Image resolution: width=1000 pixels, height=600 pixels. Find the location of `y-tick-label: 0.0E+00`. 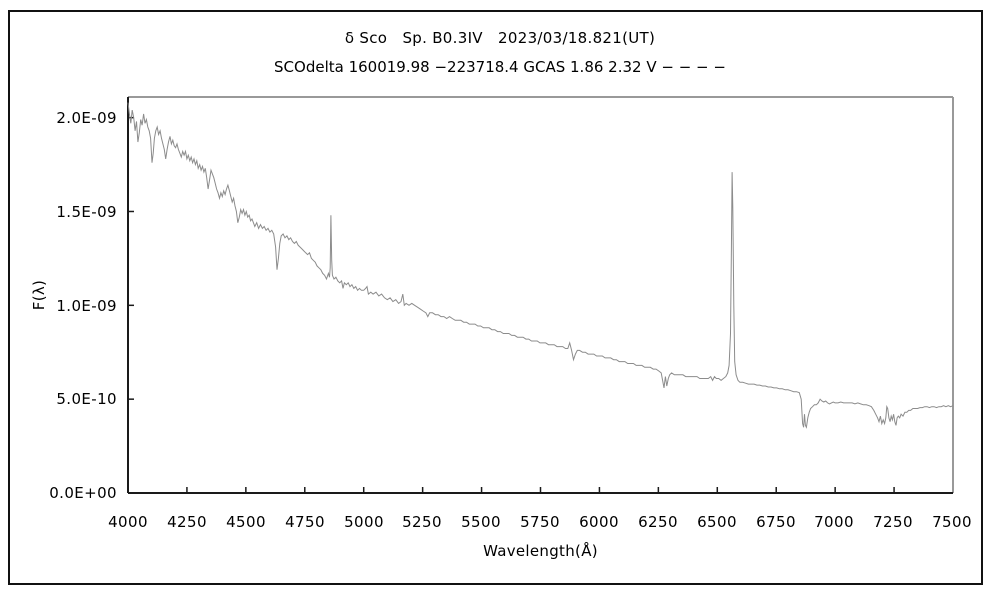

y-tick-label: 0.0E+00 is located at coordinates (83, 493).